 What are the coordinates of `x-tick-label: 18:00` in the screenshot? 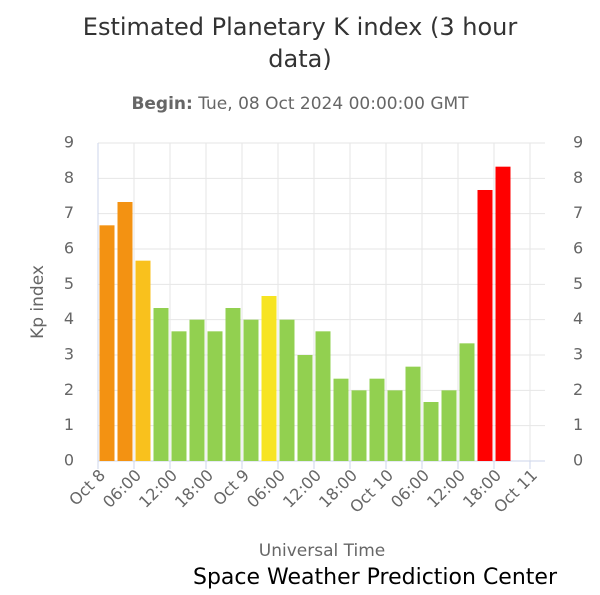 It's located at (194, 489).